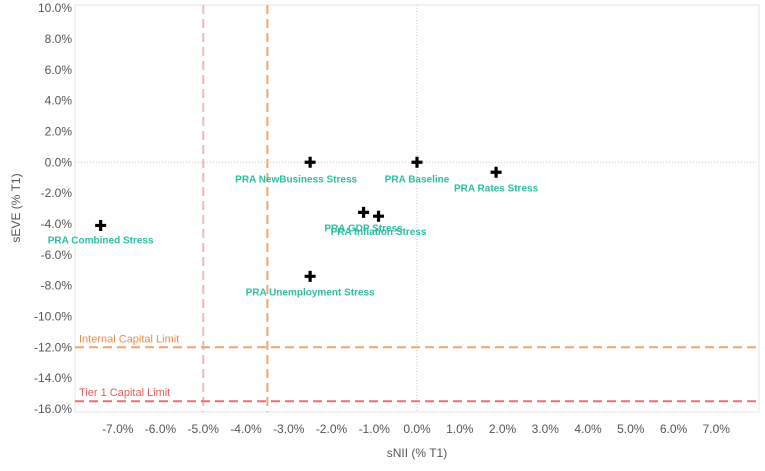  What do you see at coordinates (59, 39) in the screenshot?
I see `y-tick-label: 8.0%` at bounding box center [59, 39].